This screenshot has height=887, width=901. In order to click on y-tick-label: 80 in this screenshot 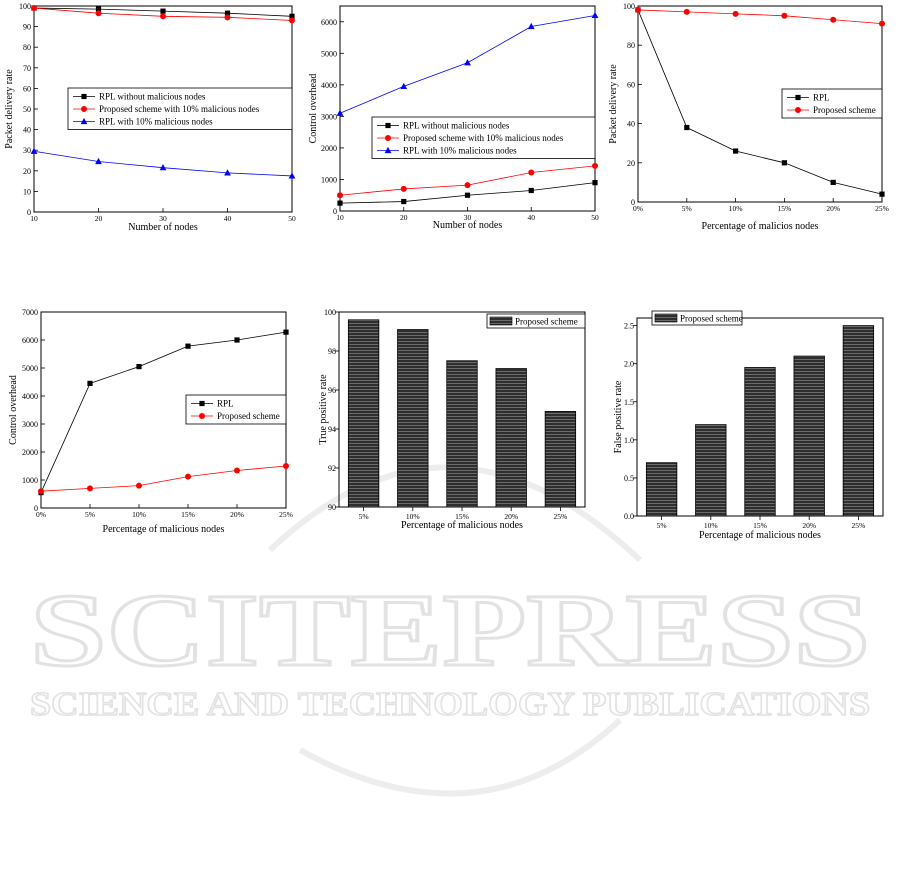, I will do `click(631, 45)`.